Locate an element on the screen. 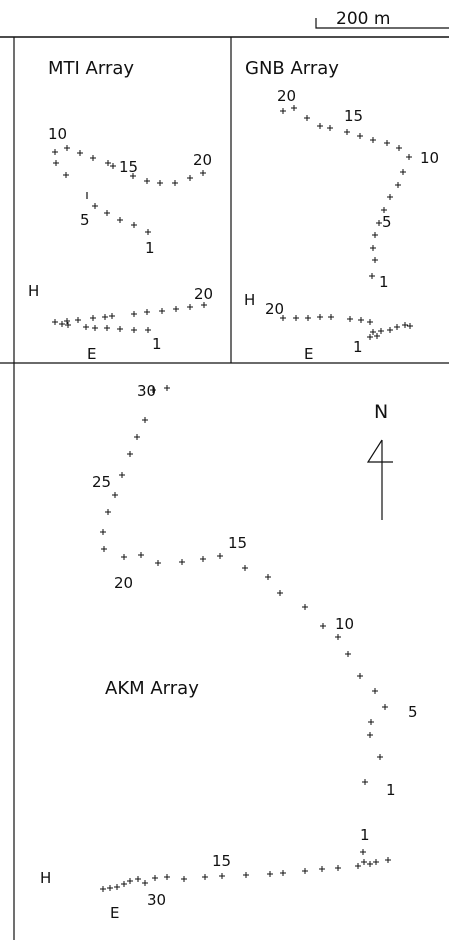 This screenshot has height=944, width=449. station-label: 30 is located at coordinates (156, 900).